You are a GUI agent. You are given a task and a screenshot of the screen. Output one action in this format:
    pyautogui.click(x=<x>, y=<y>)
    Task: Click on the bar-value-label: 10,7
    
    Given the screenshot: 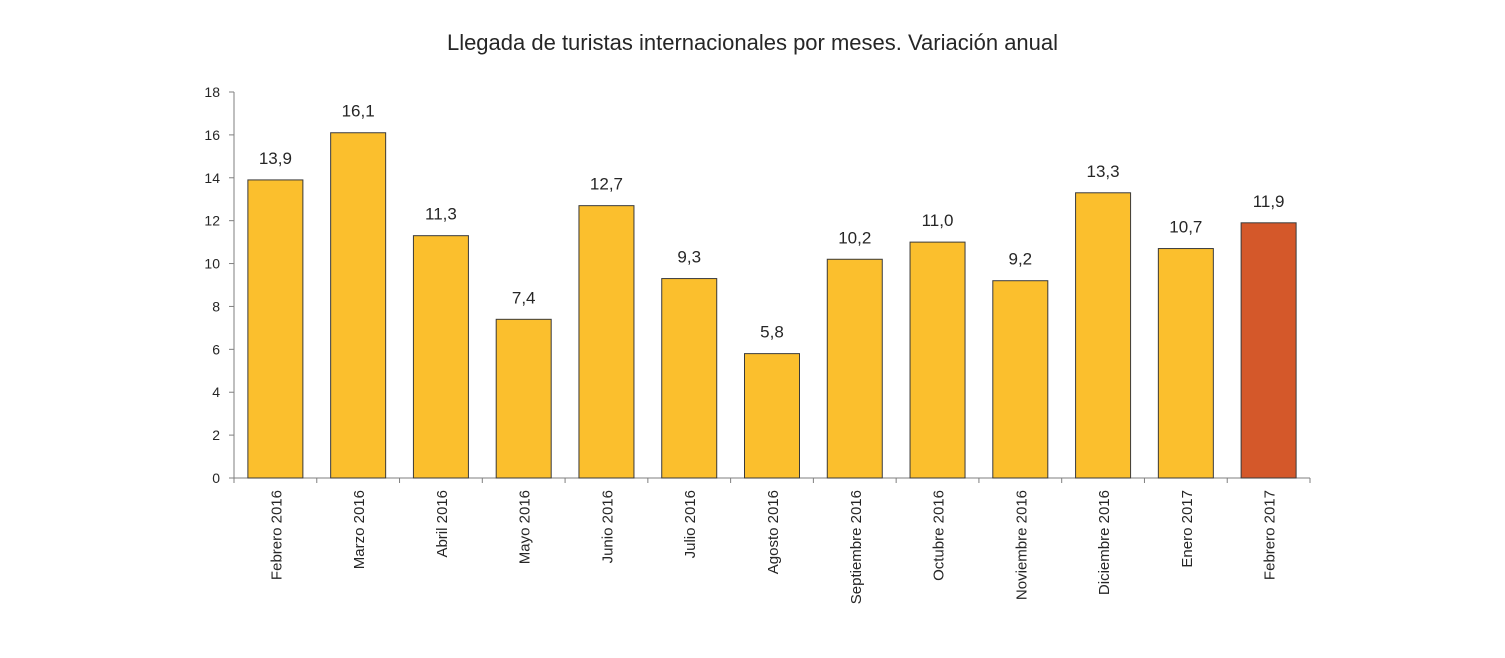 What is the action you would take?
    pyautogui.click(x=1185, y=227)
    